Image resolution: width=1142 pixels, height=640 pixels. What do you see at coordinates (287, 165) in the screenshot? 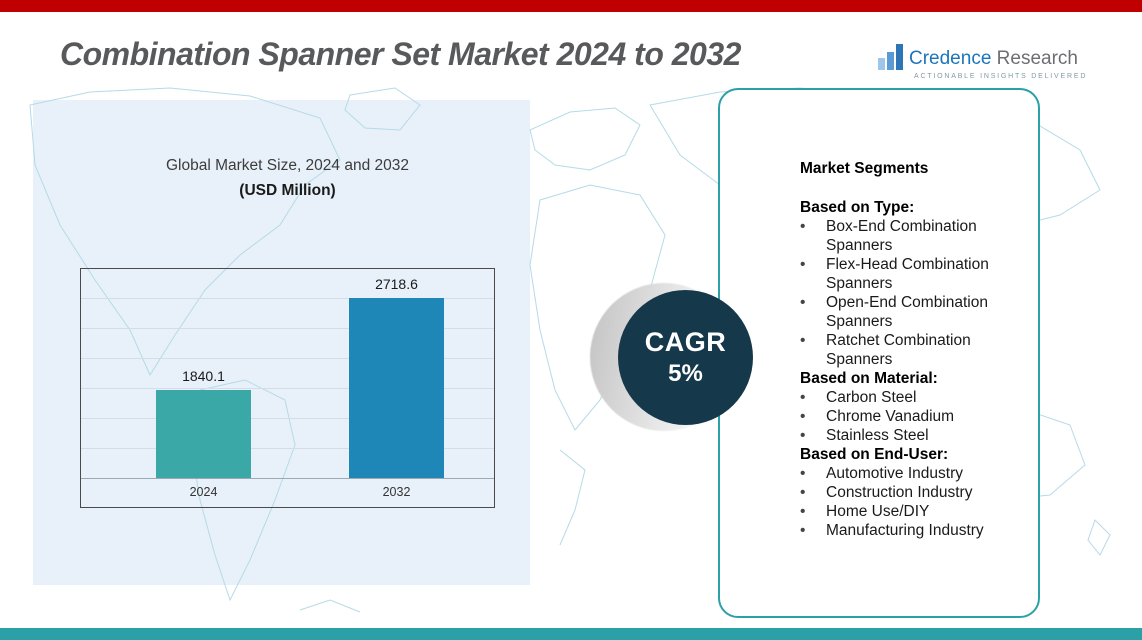
I see `chart-title: Global Market Size, 2024 and 2032` at bounding box center [287, 165].